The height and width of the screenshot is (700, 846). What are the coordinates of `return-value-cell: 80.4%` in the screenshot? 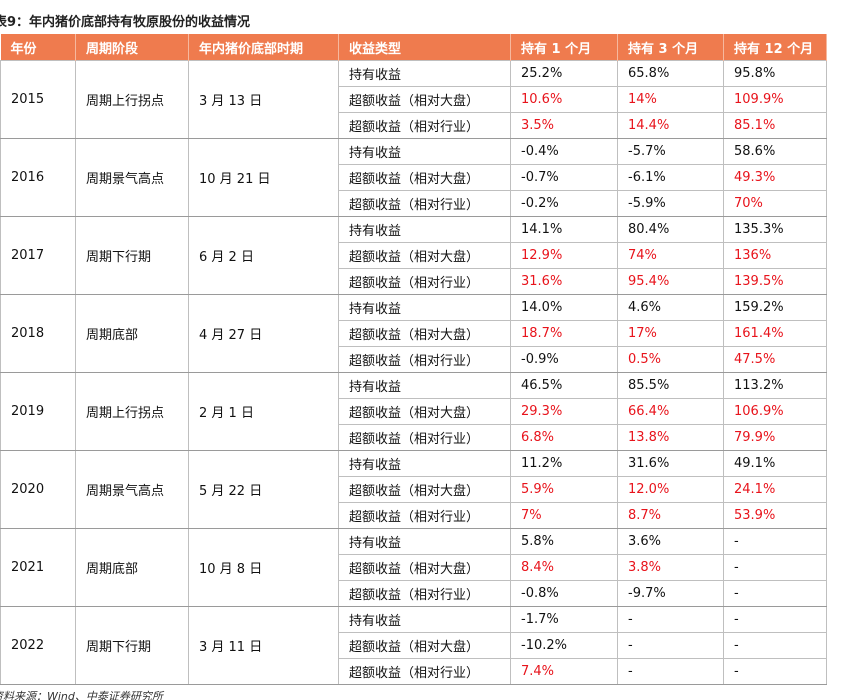 It's located at (670, 229).